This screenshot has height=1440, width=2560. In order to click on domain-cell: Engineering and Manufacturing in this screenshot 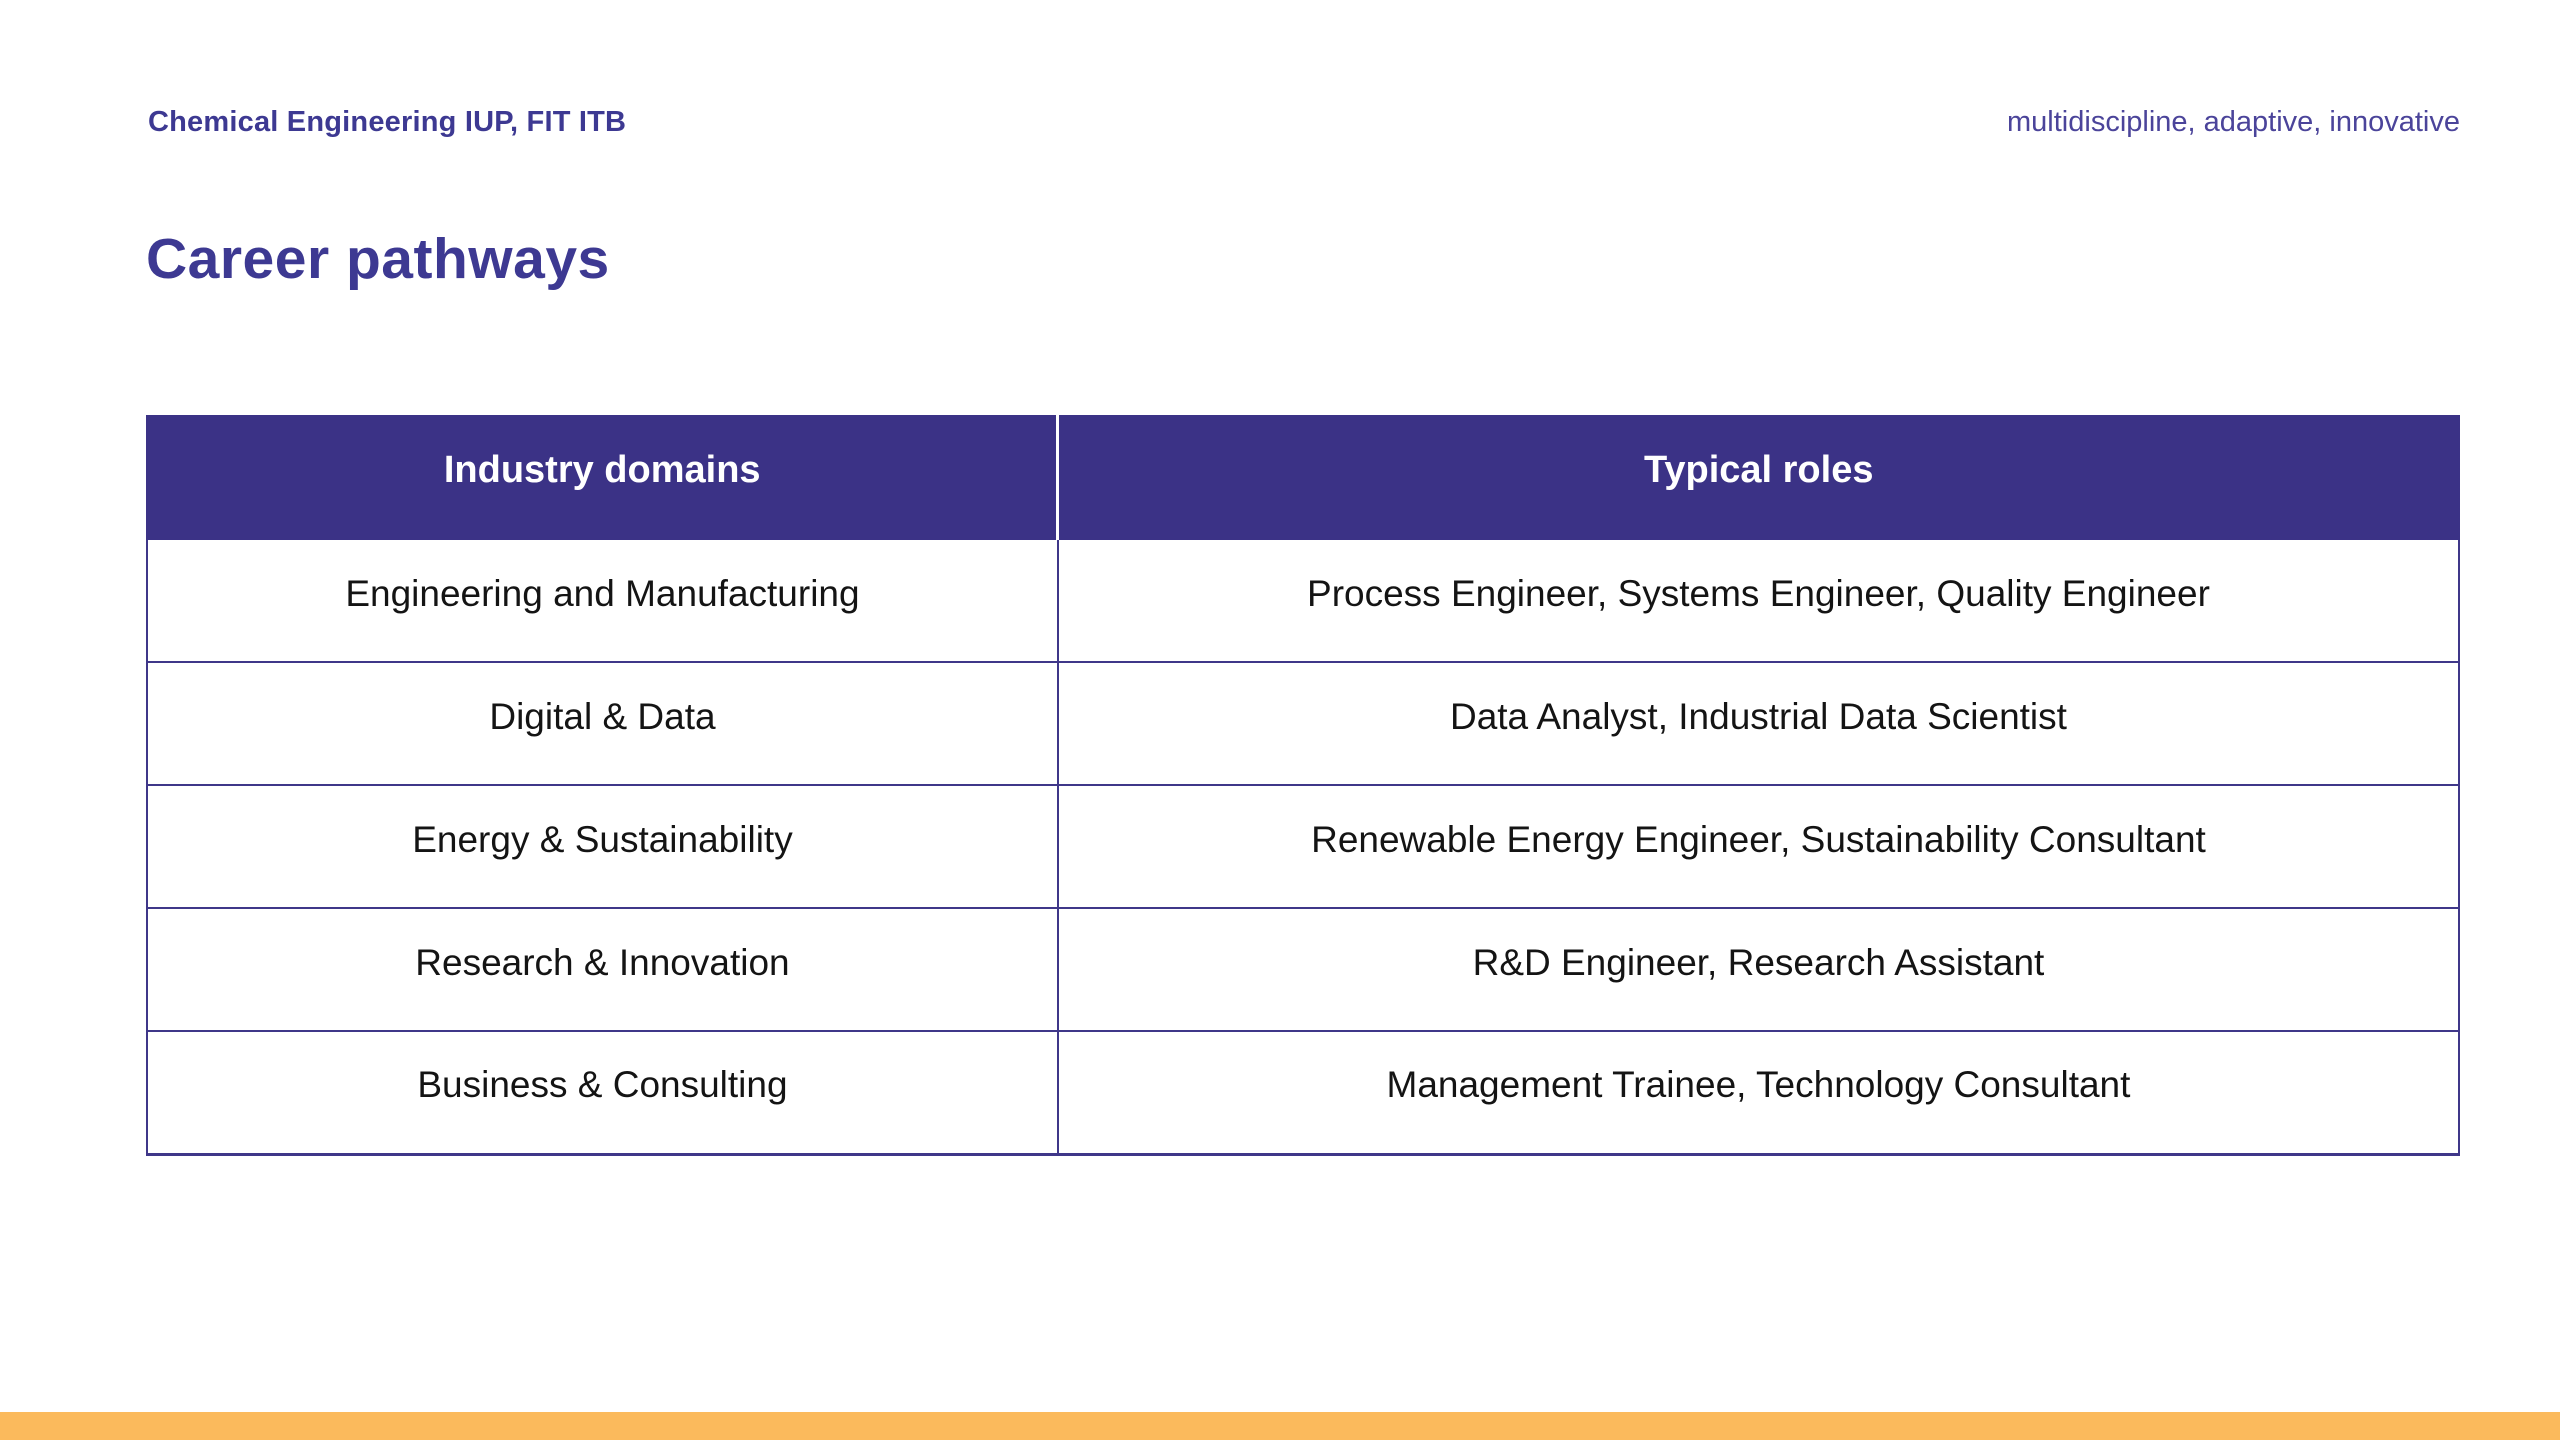, I will do `click(602, 600)`.